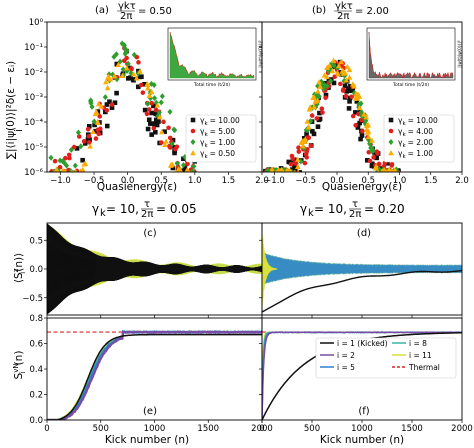 The image size is (474, 448). Describe the element at coordinates (46, 429) in the screenshot. I see `x-tick-label-e: 0` at that location.